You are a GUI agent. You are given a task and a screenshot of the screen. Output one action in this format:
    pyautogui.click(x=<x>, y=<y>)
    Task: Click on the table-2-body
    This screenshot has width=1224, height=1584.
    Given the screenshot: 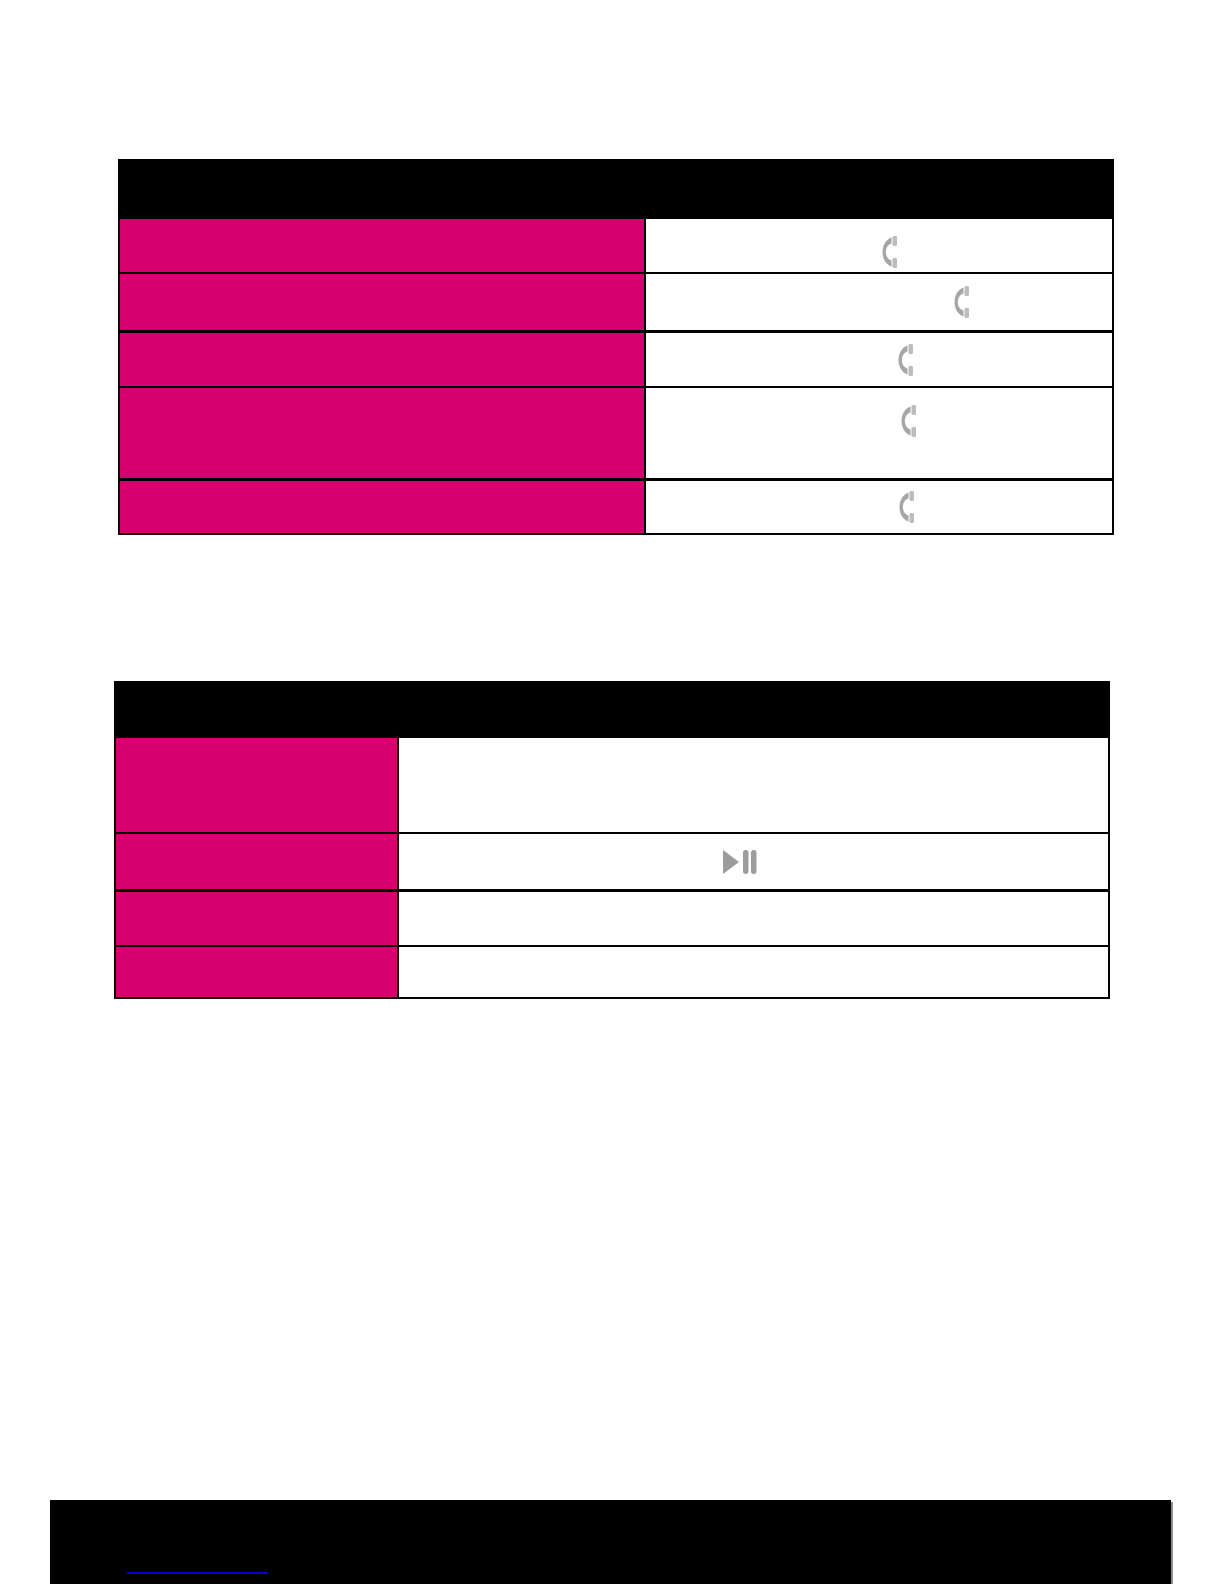 What is the action you would take?
    pyautogui.click(x=612, y=866)
    